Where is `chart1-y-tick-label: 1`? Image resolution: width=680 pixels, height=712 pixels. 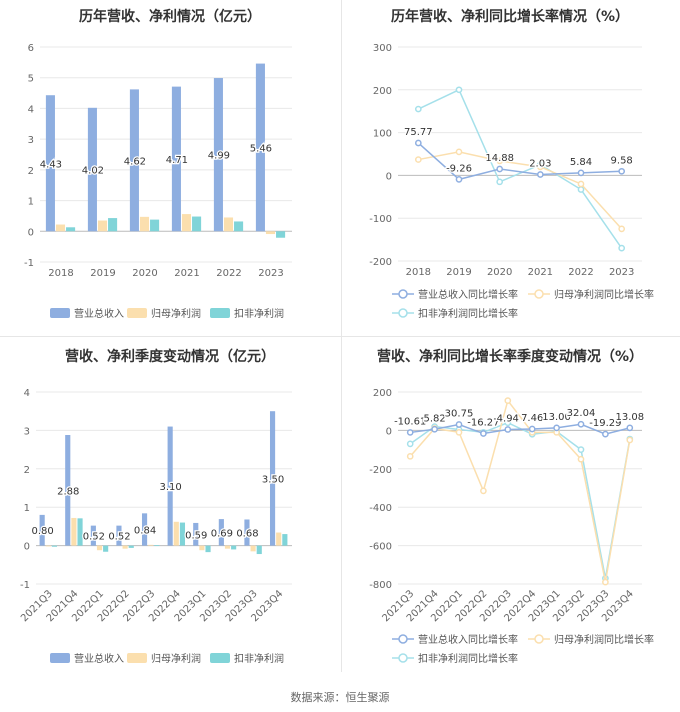 chart1-y-tick-label: 1 is located at coordinates (31, 202).